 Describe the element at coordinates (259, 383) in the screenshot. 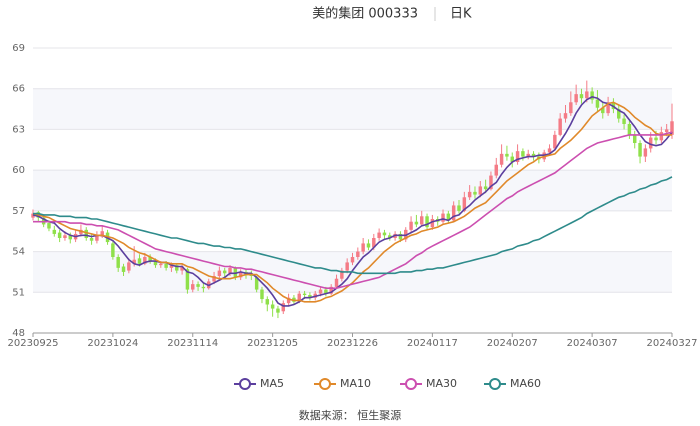

I see `legend-item: MA5` at that location.